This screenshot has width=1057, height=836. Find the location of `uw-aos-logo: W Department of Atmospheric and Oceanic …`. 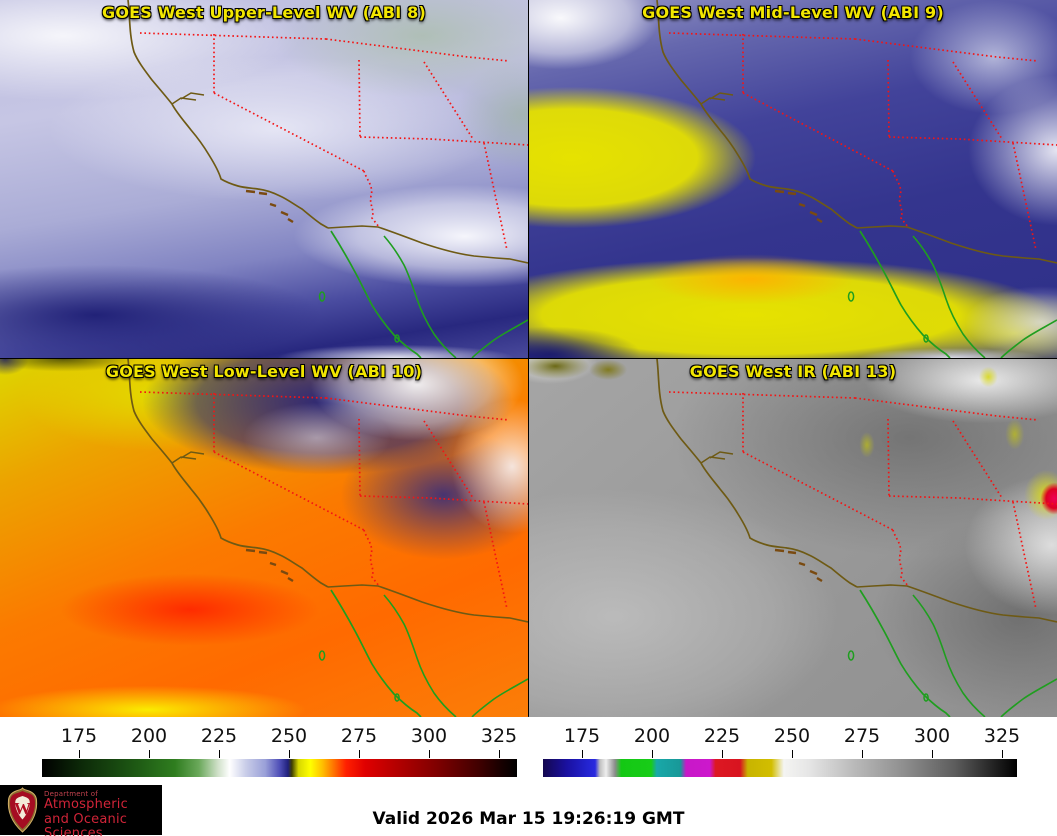

uw-aos-logo: W Department of Atmospheric and Oceanic … is located at coordinates (81, 810).